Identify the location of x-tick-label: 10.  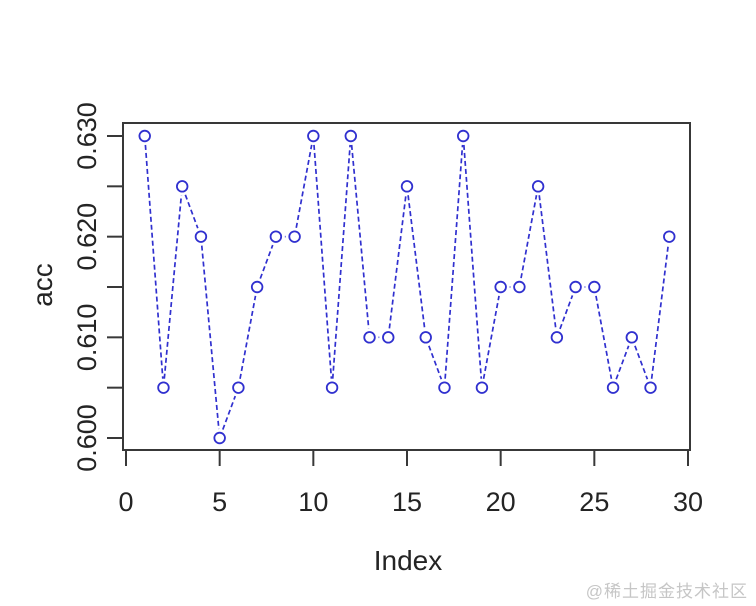
(313, 502).